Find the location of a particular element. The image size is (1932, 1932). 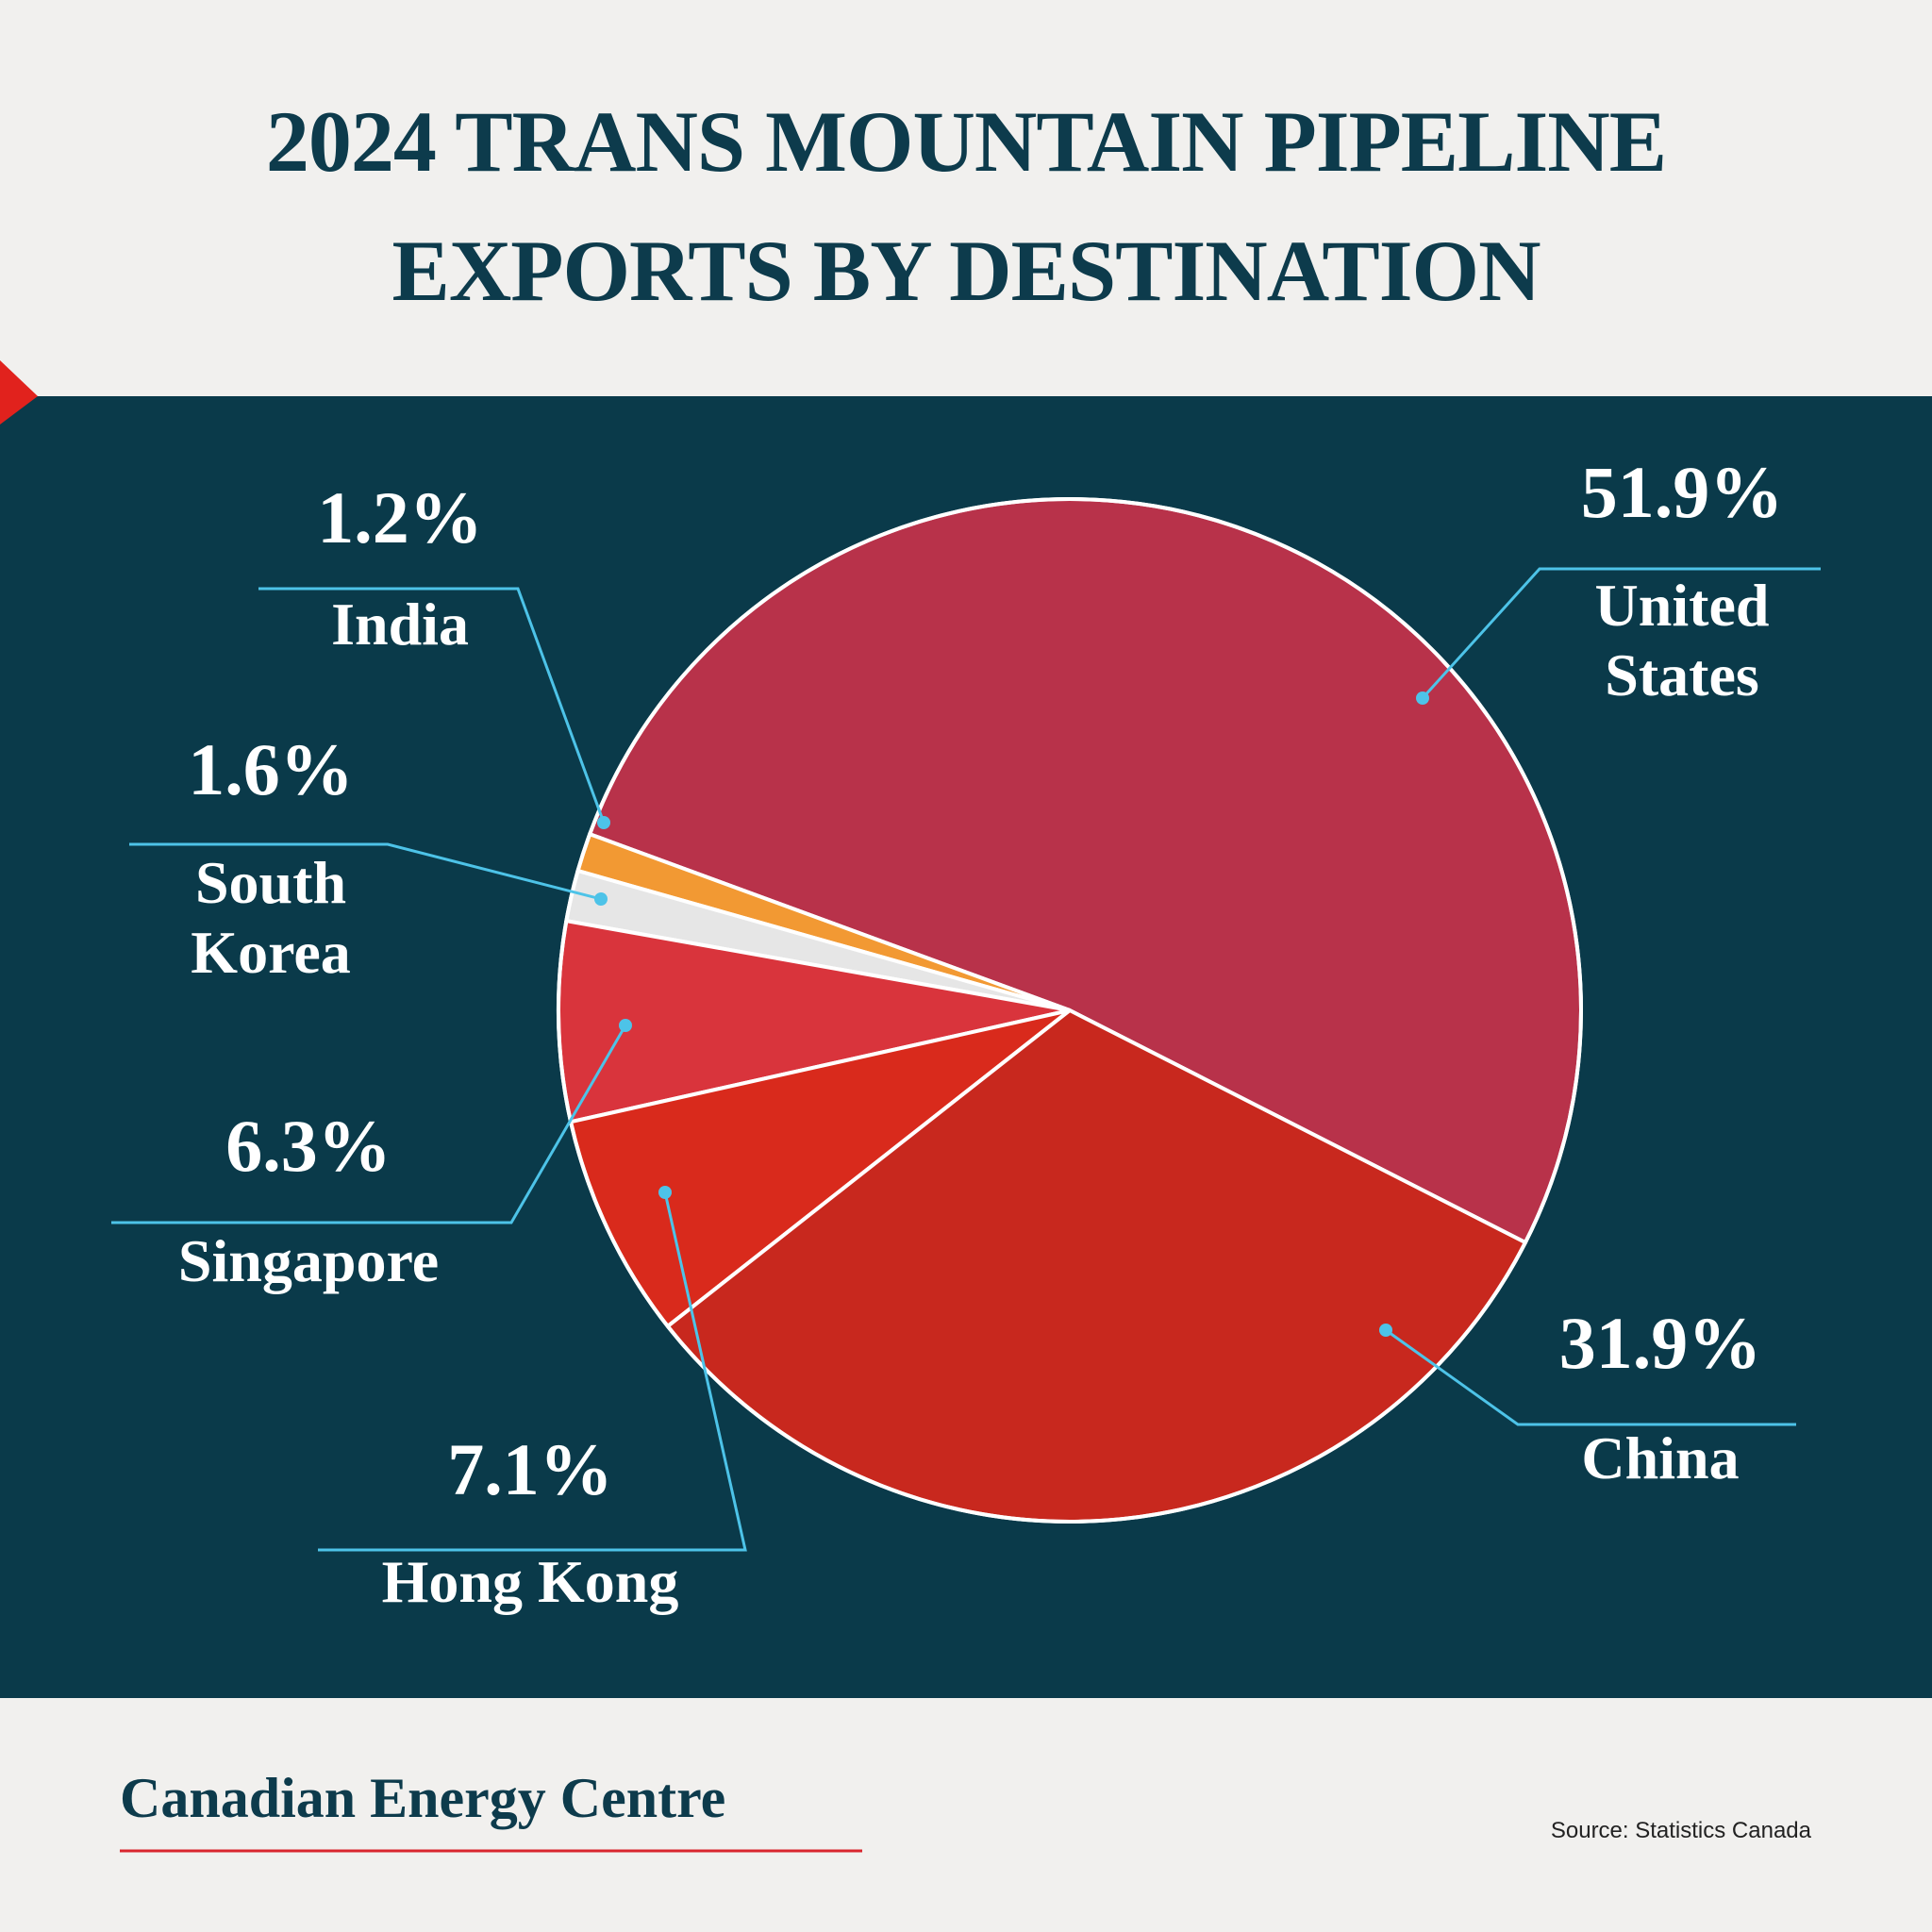

category-label: South Korea is located at coordinates (271, 918).